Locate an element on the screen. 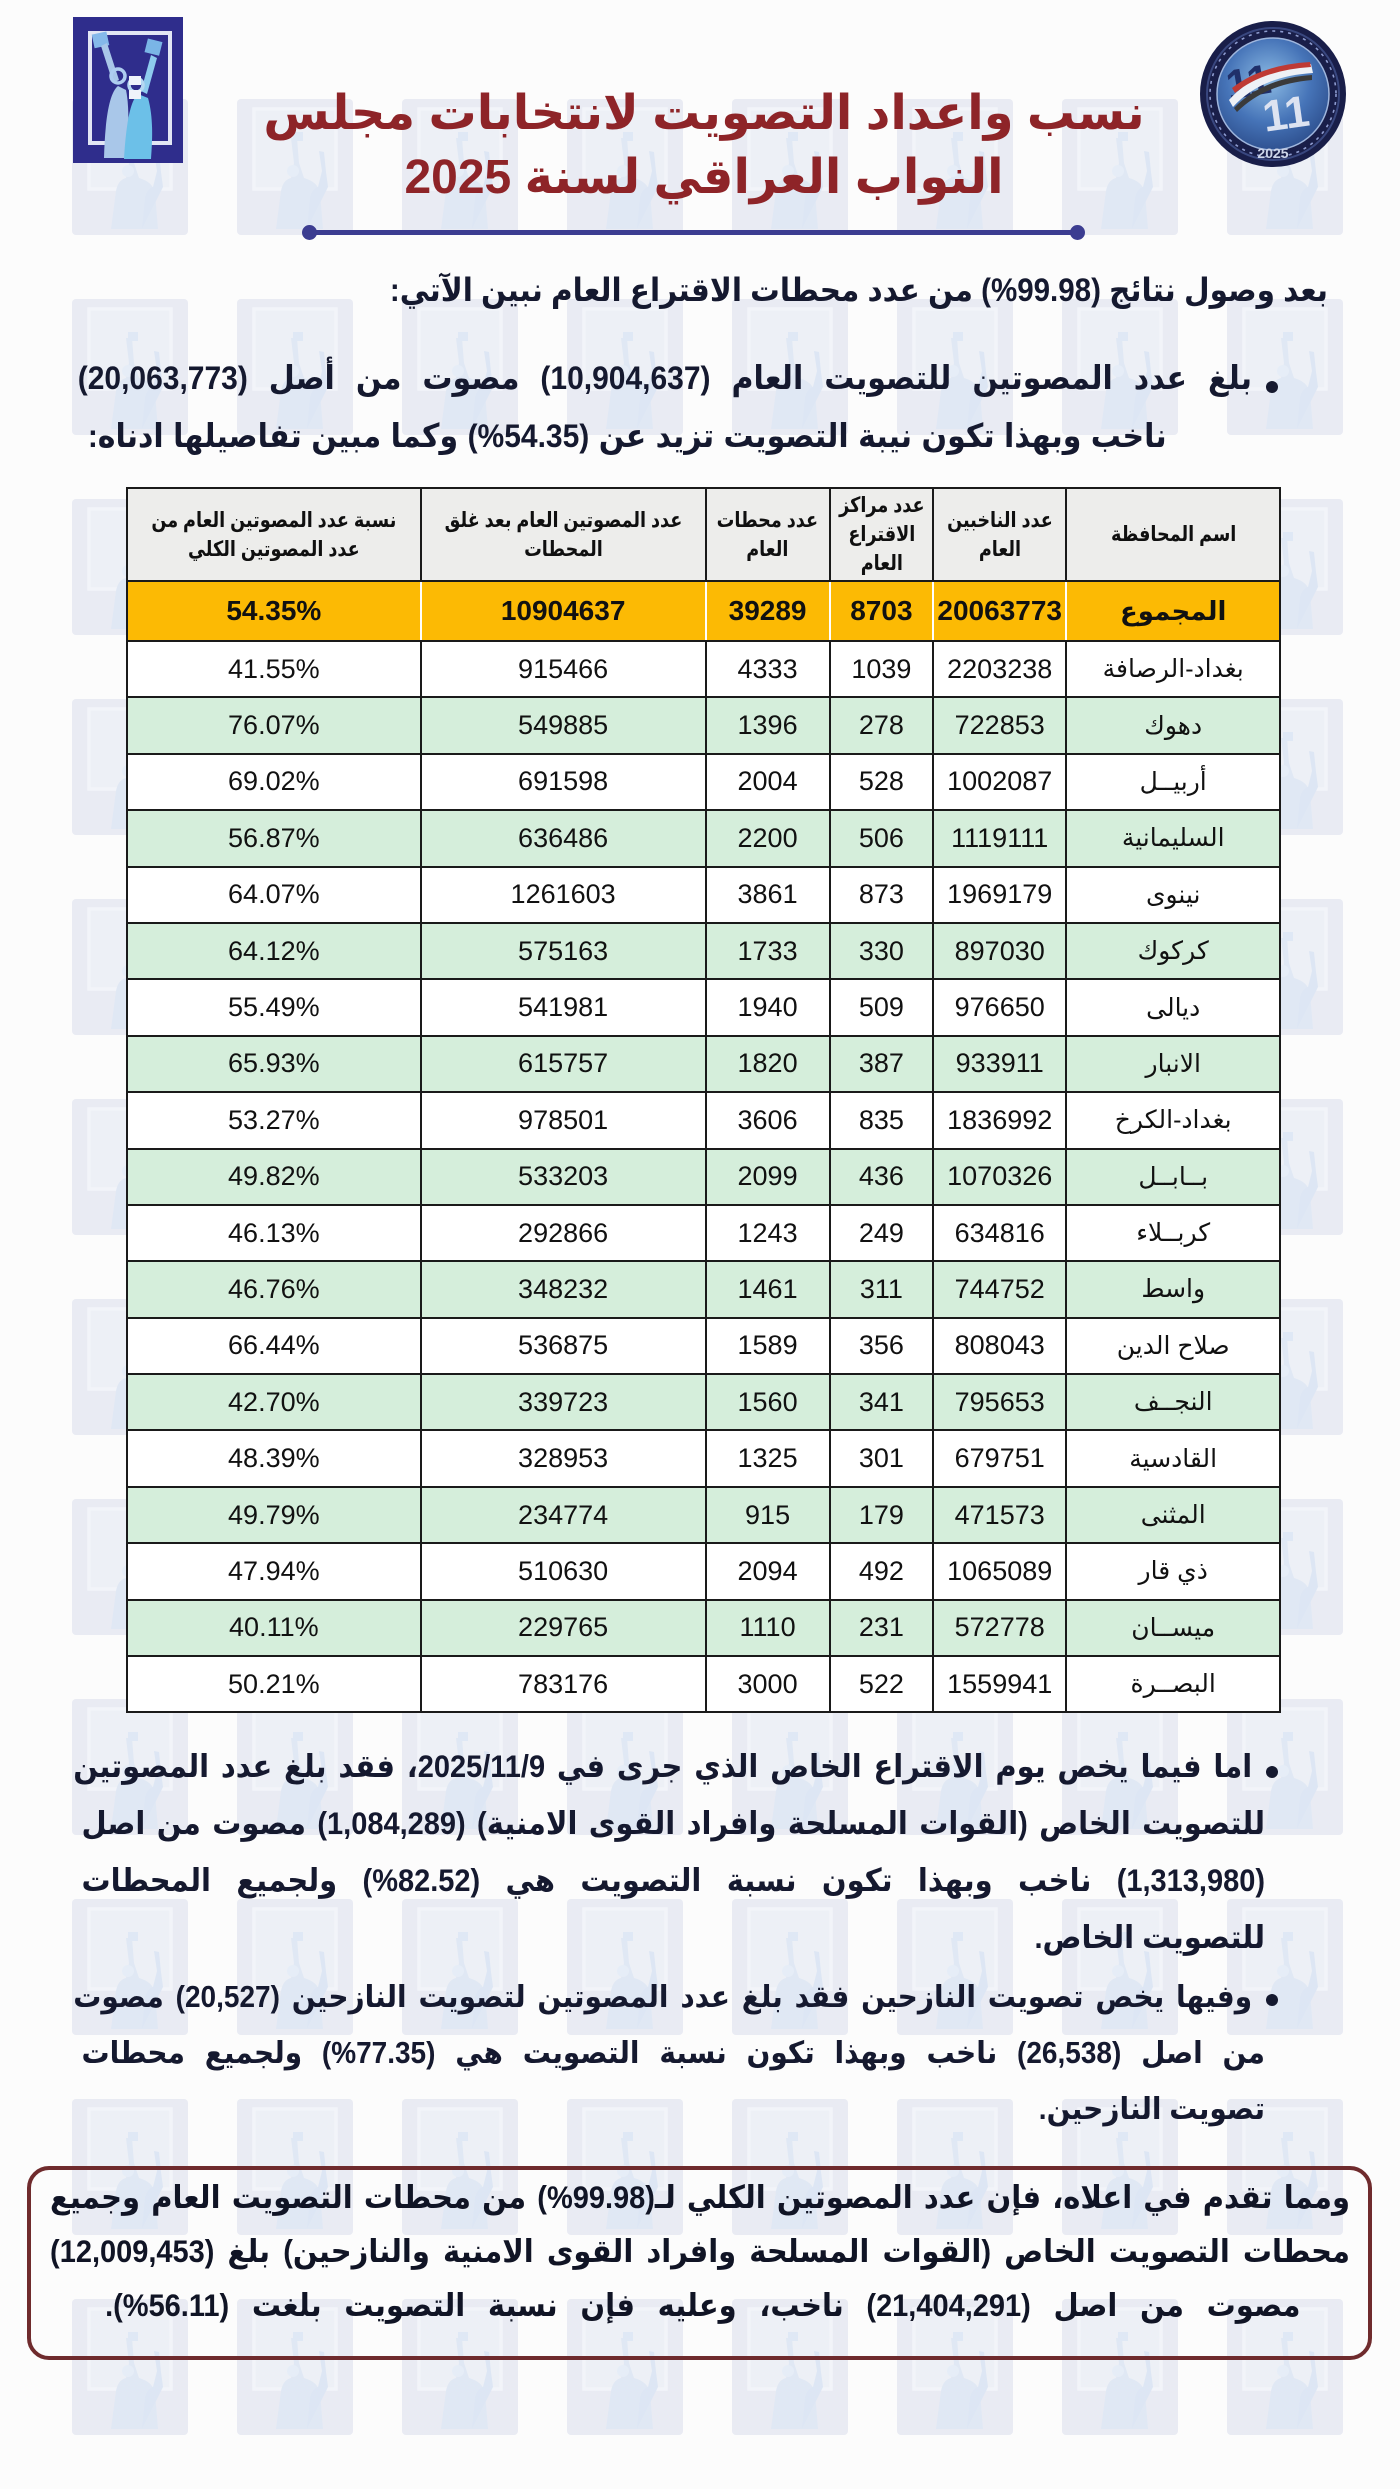 This screenshot has height=2489, width=1400. svg-text: 2025 is located at coordinates (1272, 153).